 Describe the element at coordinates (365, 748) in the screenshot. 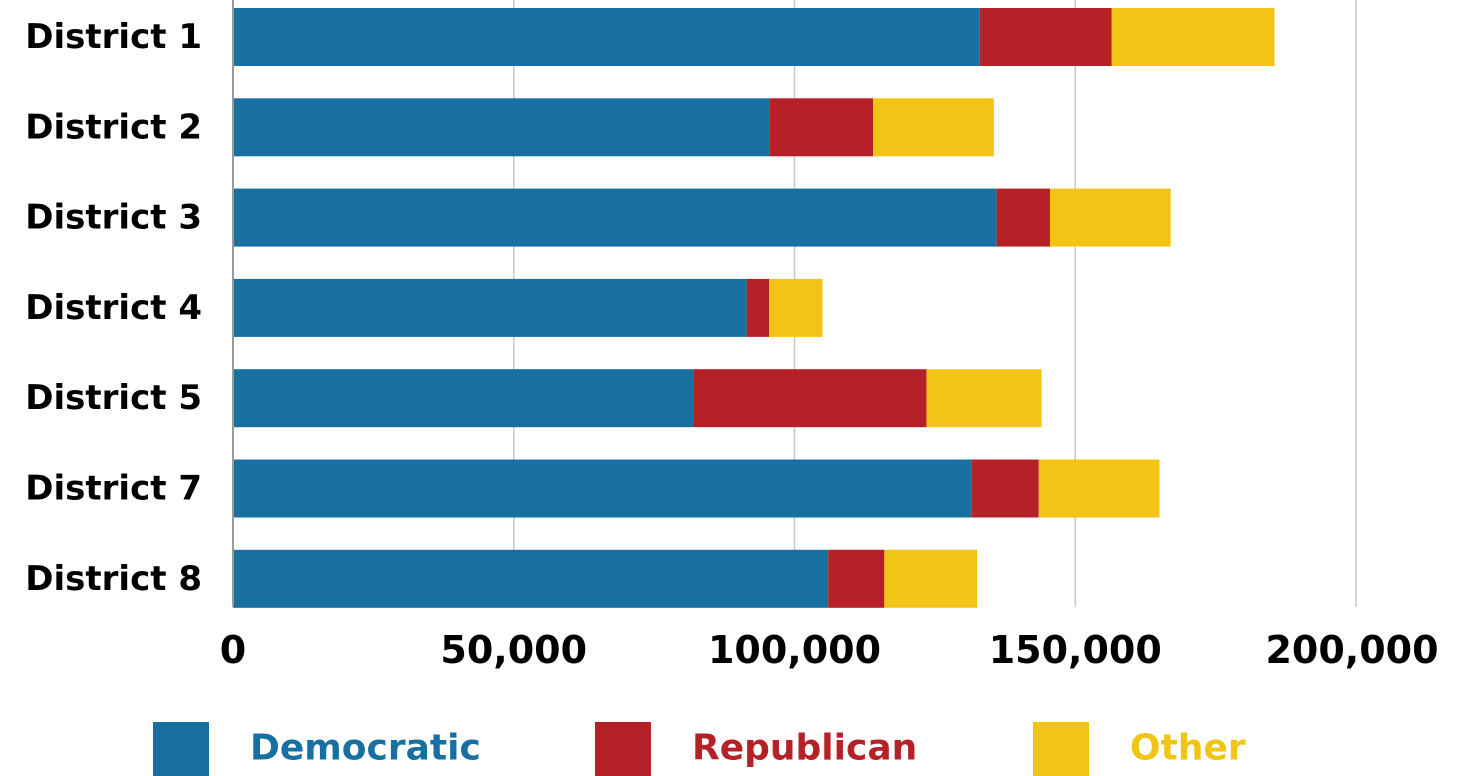

I see `legend-label-democratic: Democratic` at that location.